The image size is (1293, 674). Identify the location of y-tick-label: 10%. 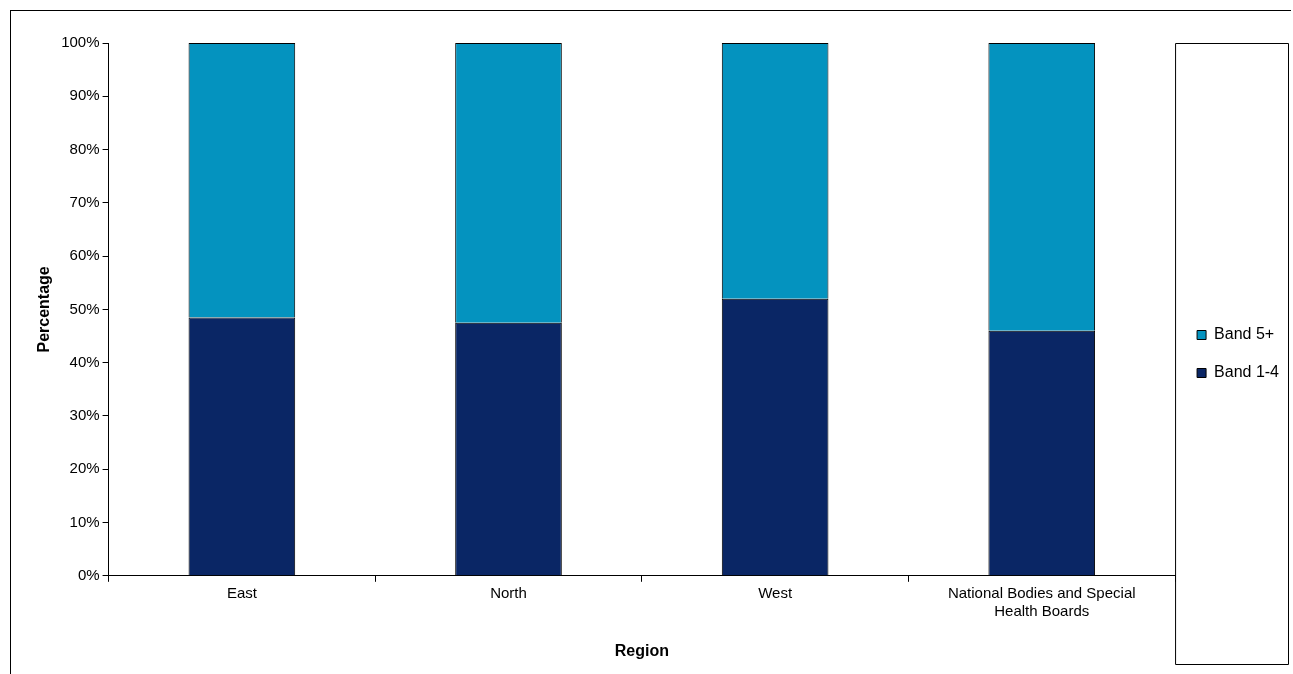
(84, 521).